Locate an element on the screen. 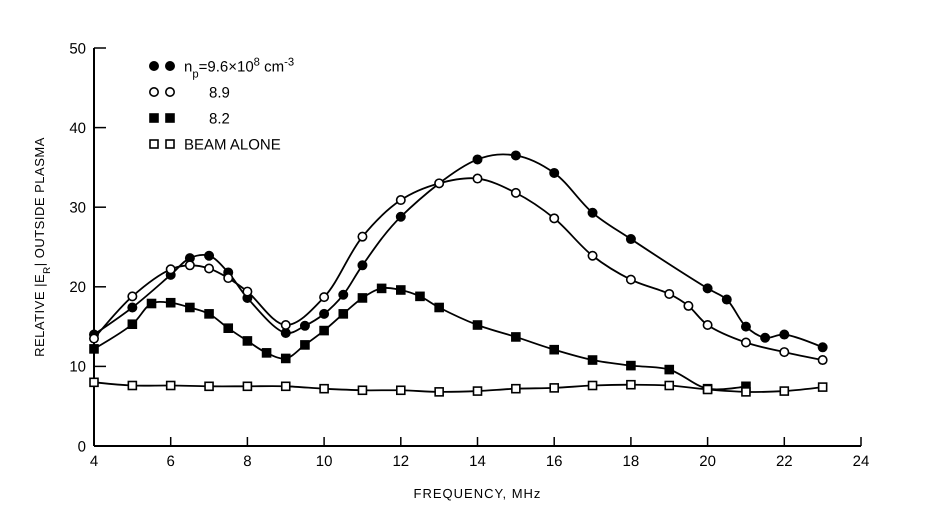  x-tick-label: 22 is located at coordinates (784, 461).